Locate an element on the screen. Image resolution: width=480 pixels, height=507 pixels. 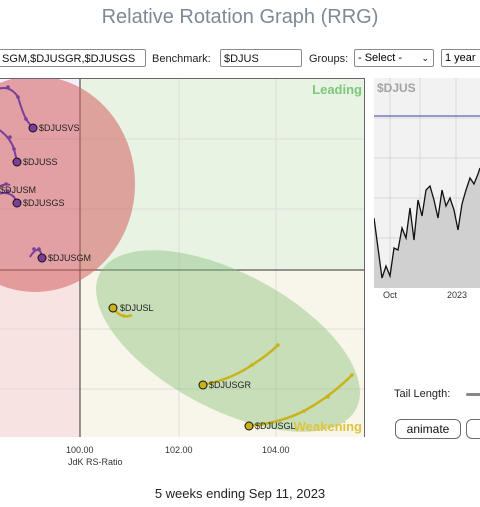
price-x-label-oct: Oct is located at coordinates (390, 295).